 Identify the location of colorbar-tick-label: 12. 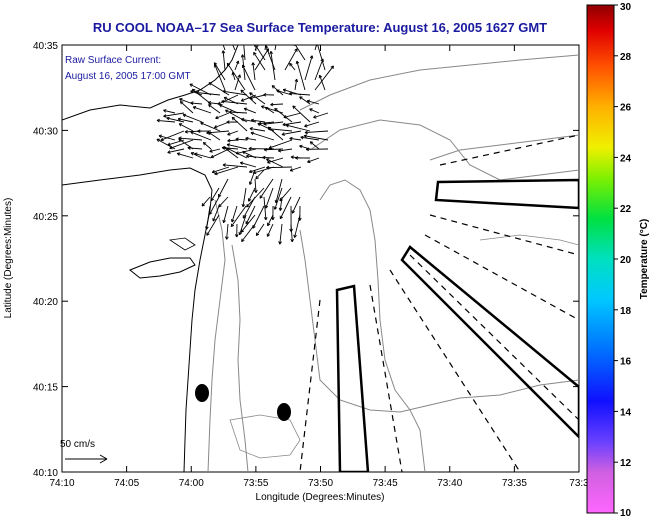
(626, 463).